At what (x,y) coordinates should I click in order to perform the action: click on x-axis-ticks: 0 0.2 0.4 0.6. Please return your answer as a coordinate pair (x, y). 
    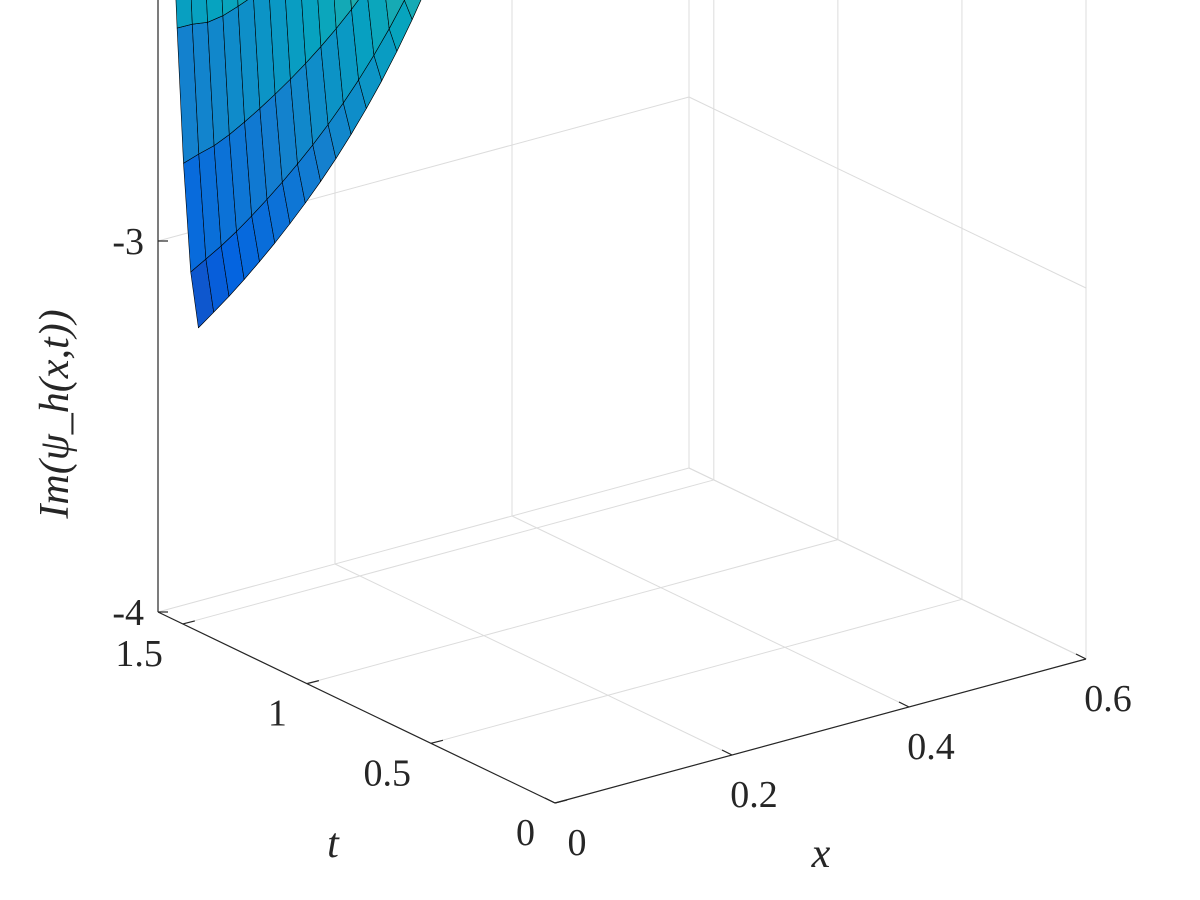
    Looking at the image, I should click on (838, 758).